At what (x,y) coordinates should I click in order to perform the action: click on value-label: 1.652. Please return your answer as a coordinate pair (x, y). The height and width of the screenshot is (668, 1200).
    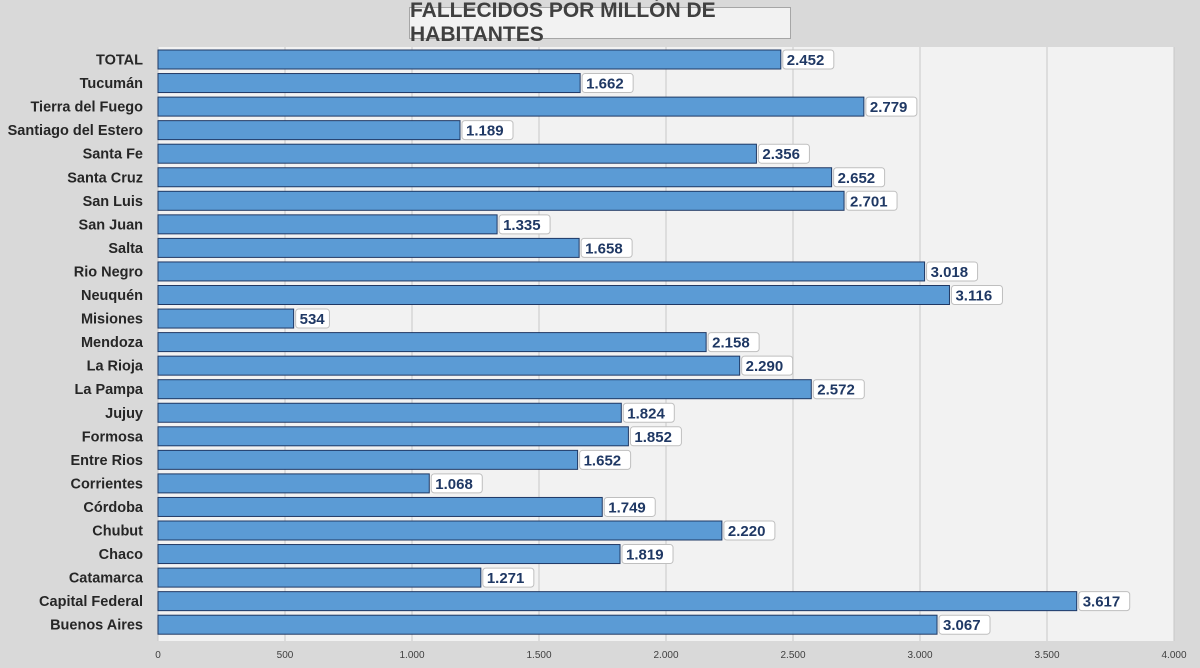
    Looking at the image, I should click on (603, 460).